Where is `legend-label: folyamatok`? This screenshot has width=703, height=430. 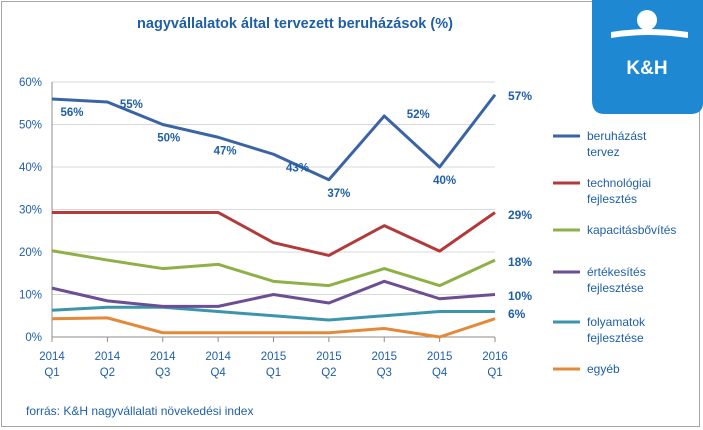
legend-label: folyamatok is located at coordinates (616, 322).